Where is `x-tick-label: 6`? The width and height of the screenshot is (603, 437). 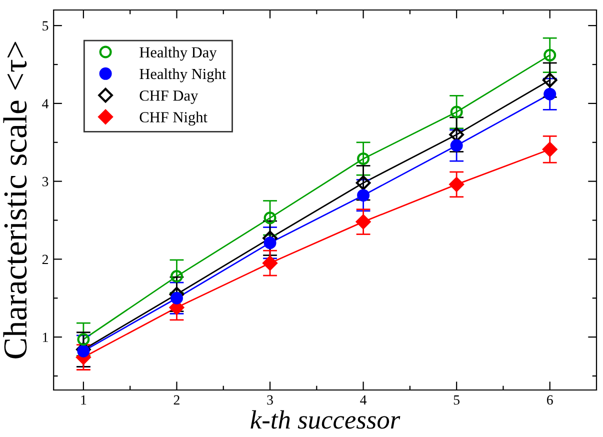 x-tick-label: 6 is located at coordinates (549, 400).